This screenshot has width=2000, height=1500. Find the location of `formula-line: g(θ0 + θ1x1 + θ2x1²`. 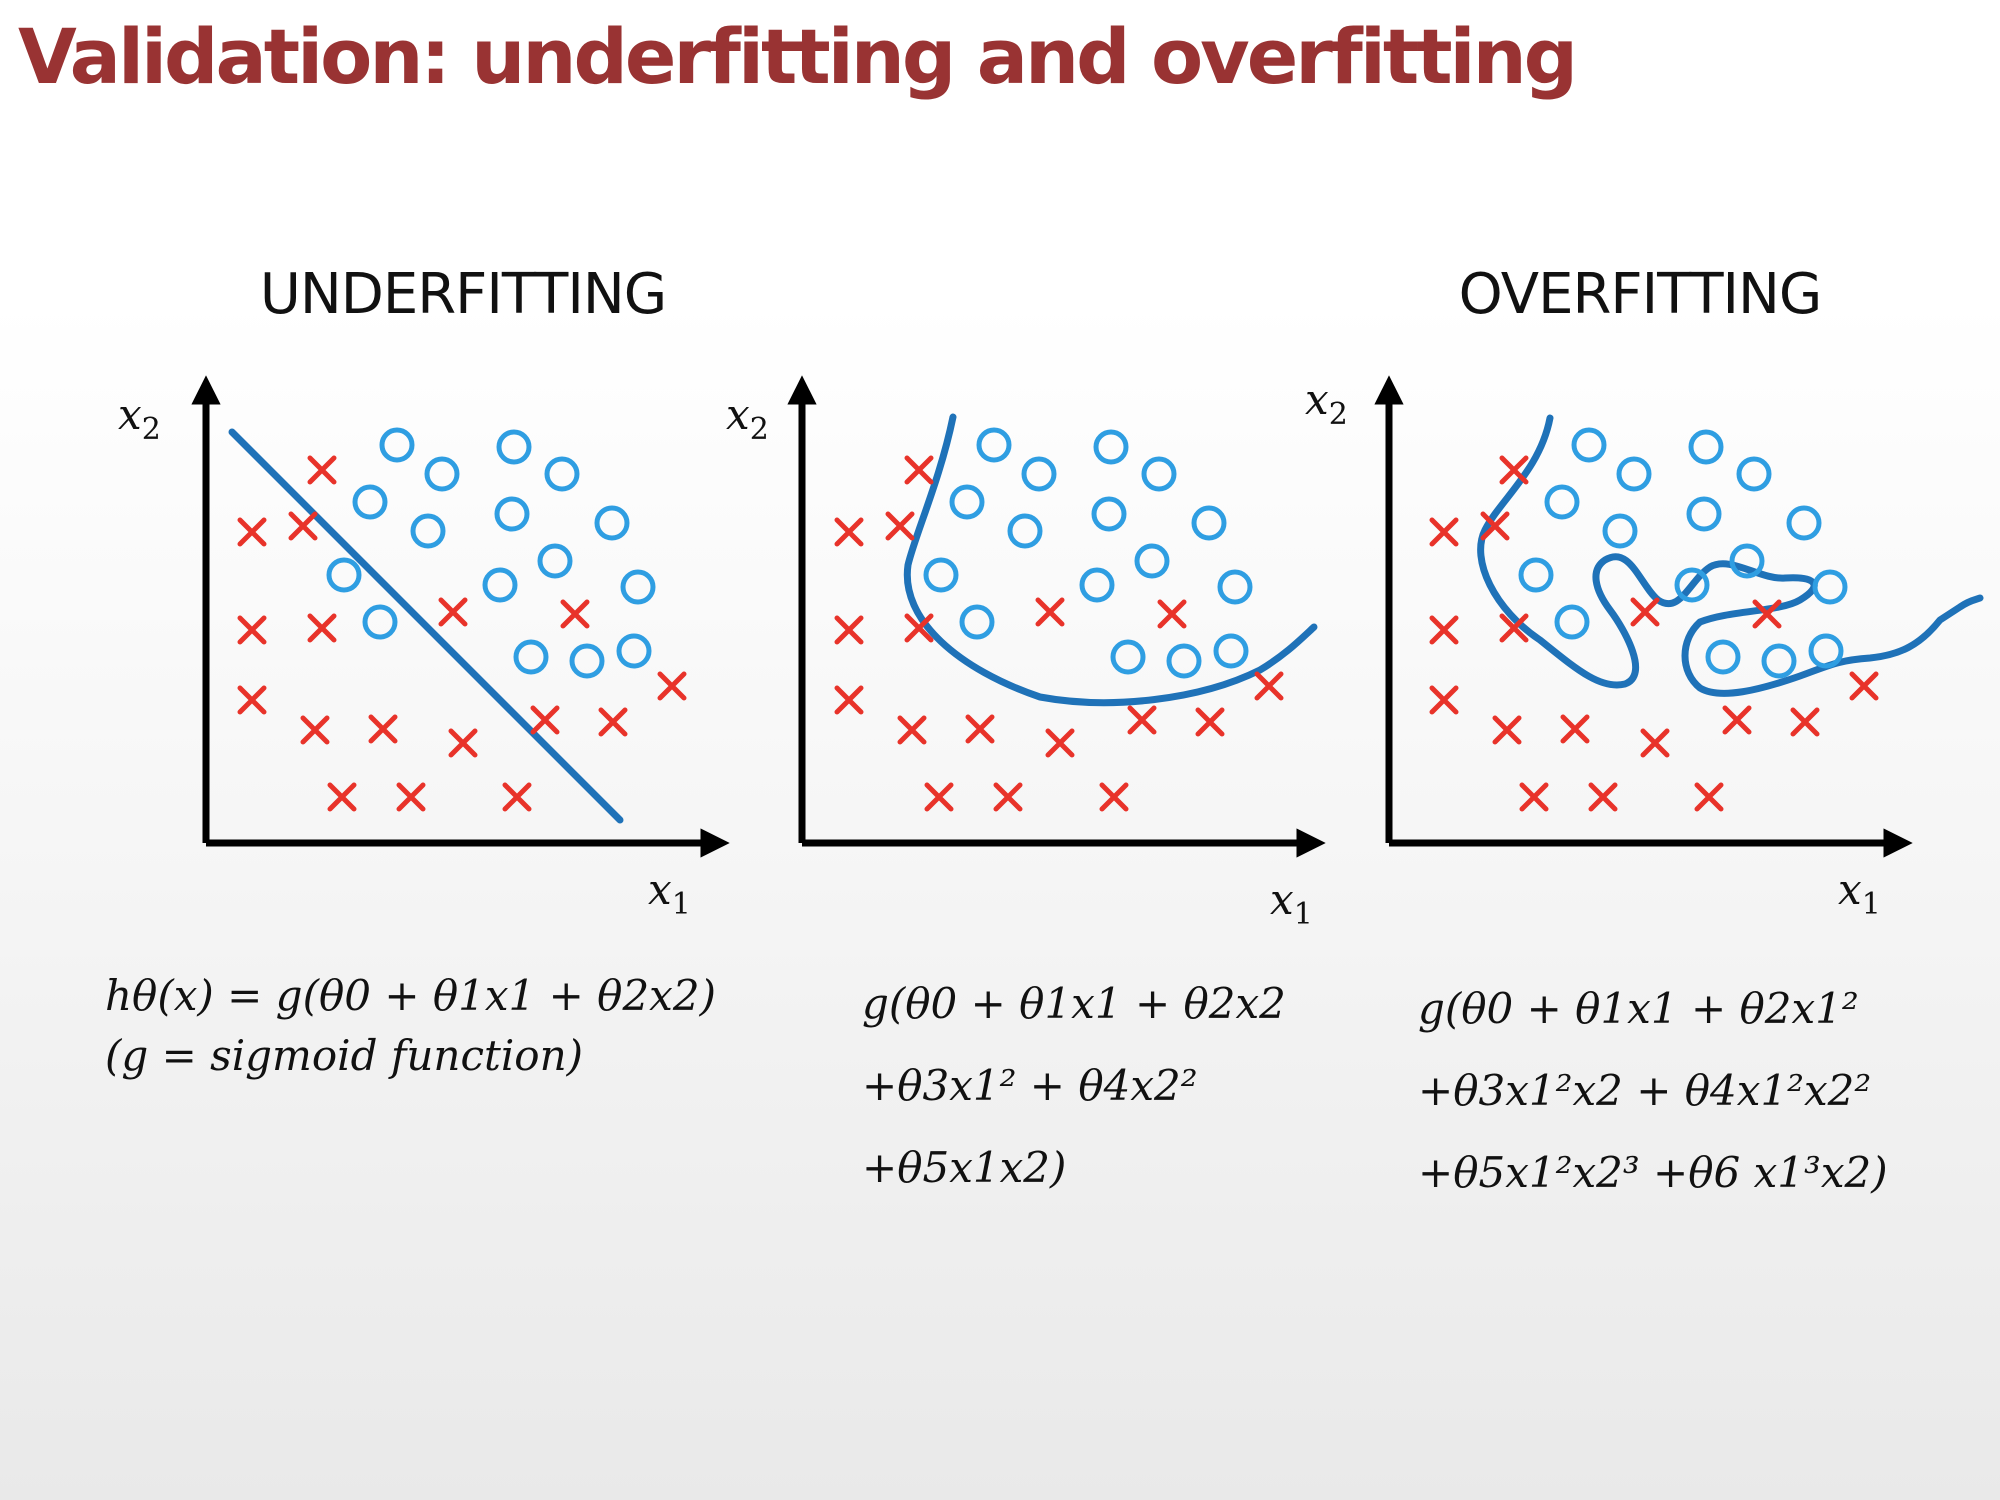

formula-line: g(θ0 + θ1x1 + θ2x1² is located at coordinates (1638, 1008).